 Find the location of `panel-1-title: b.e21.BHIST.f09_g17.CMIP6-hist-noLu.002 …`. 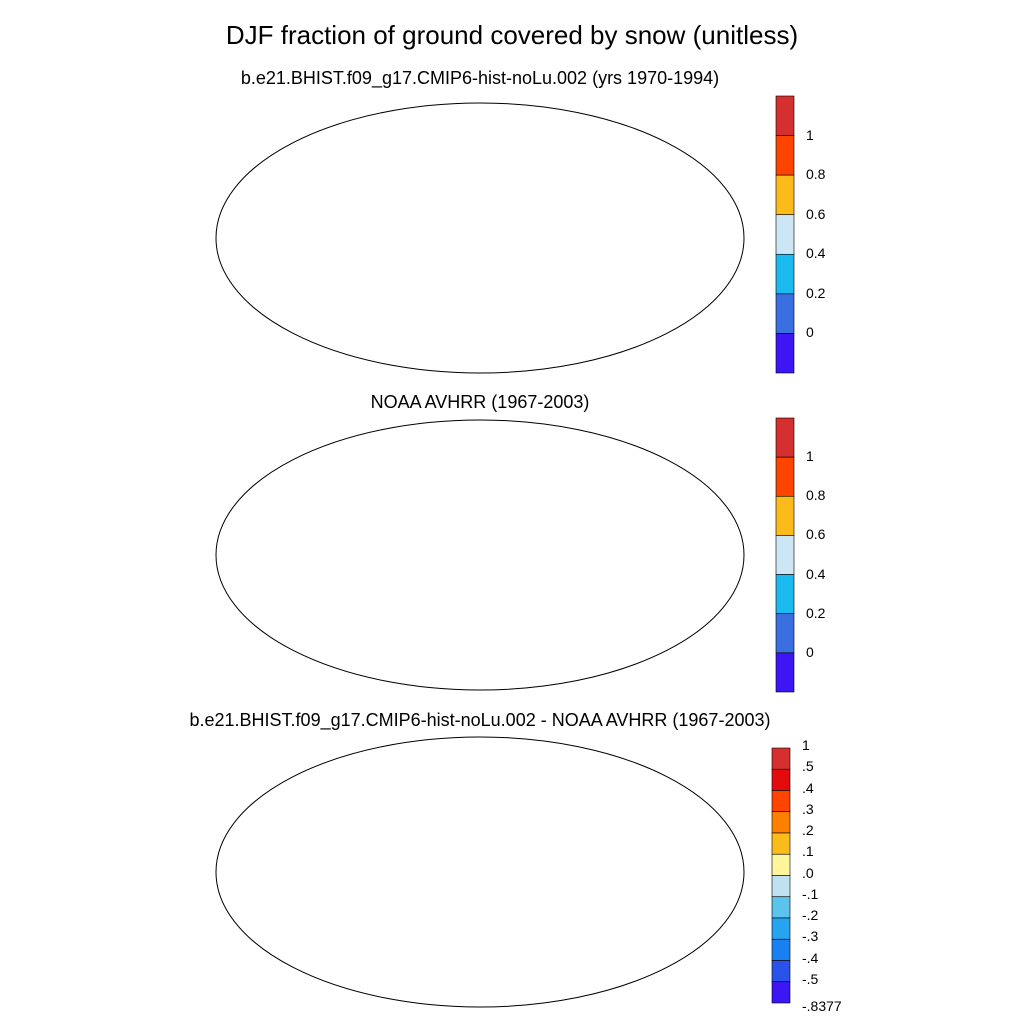

panel-1-title: b.e21.BHIST.f09_g17.CMIP6-hist-noLu.002 … is located at coordinates (480, 78).